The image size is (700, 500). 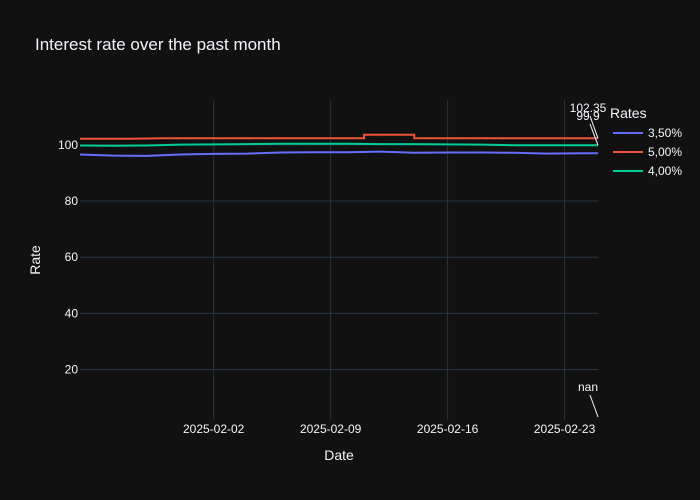 I want to click on legend-item: 3,50%, so click(x=647, y=133).